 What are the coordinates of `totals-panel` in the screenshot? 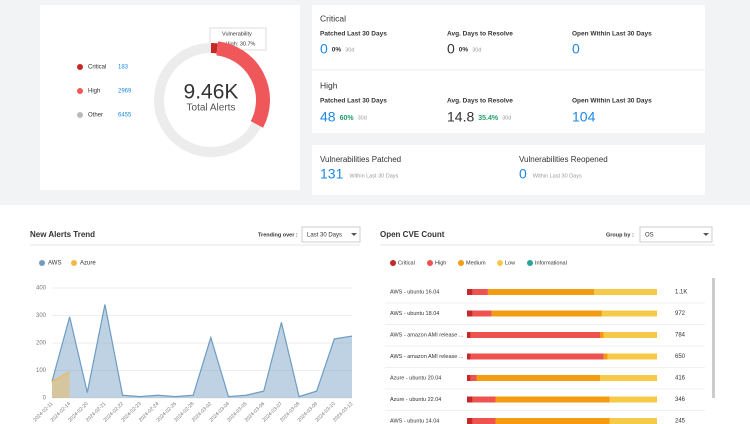 It's located at (508, 170).